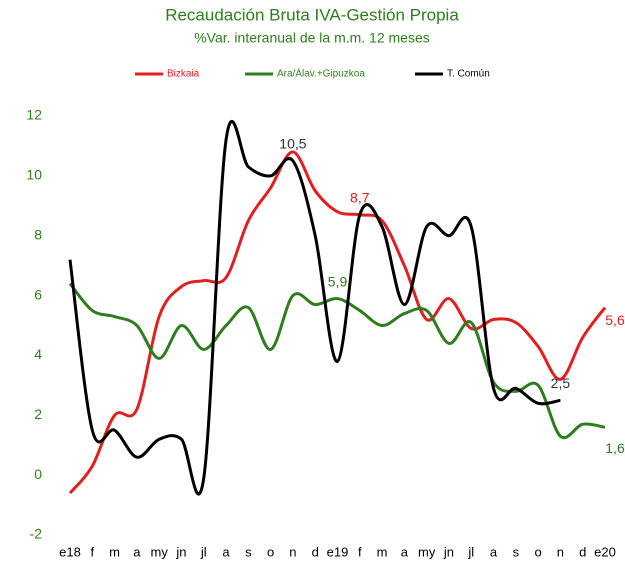 This screenshot has height=564, width=625. Describe the element at coordinates (34, 115) in the screenshot. I see `y-tick-label: 12` at that location.